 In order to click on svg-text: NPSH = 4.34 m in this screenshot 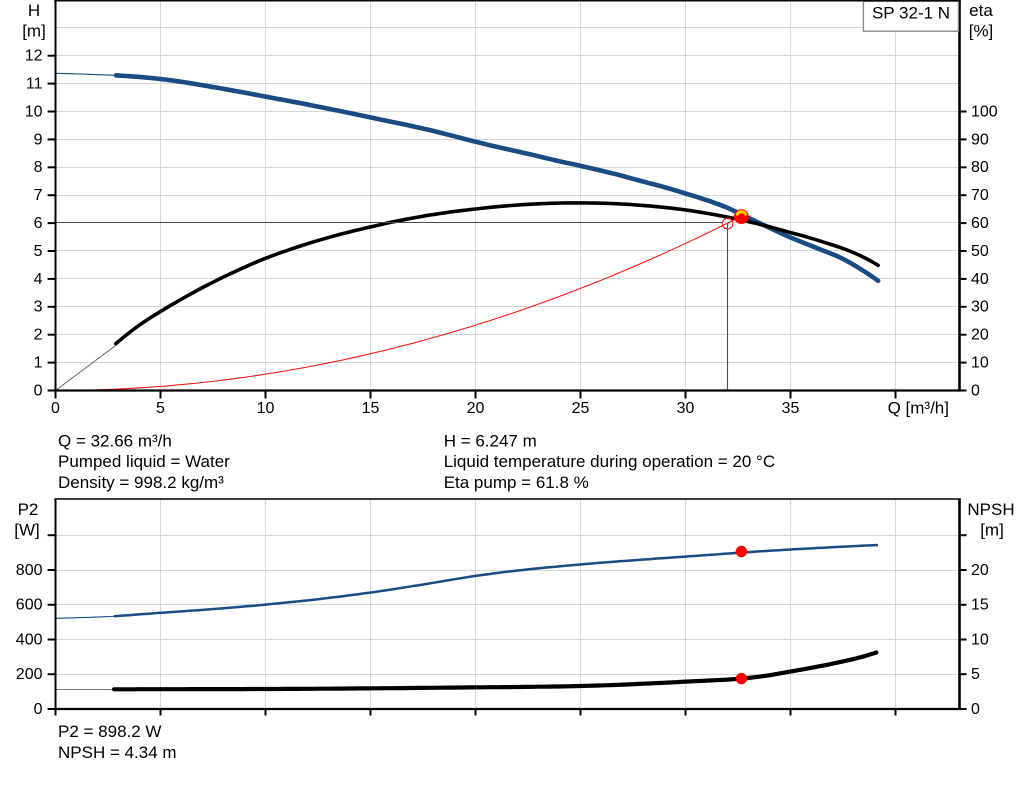, I will do `click(117, 752)`.